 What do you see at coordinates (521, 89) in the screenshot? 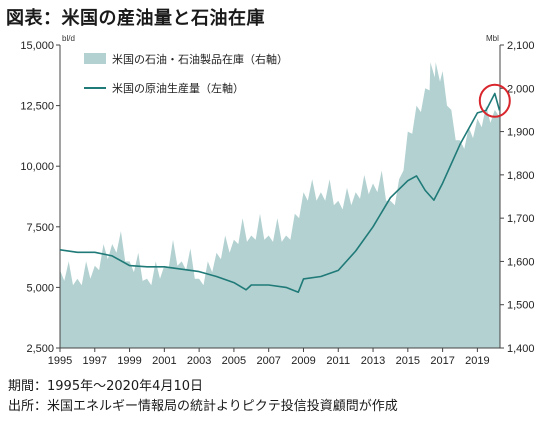
I see `right-tick-label: 2,000` at bounding box center [521, 89].